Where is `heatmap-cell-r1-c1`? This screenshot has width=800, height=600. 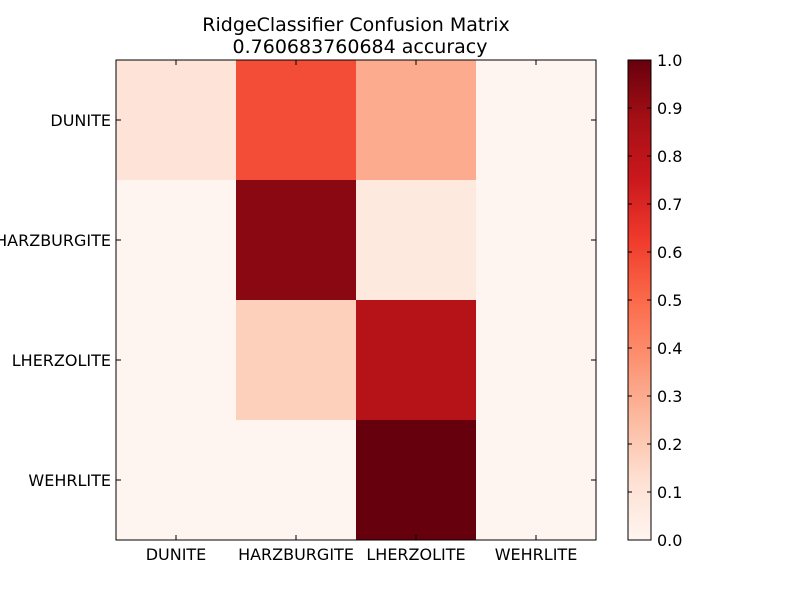
heatmap-cell-r1-c1 is located at coordinates (296, 240).